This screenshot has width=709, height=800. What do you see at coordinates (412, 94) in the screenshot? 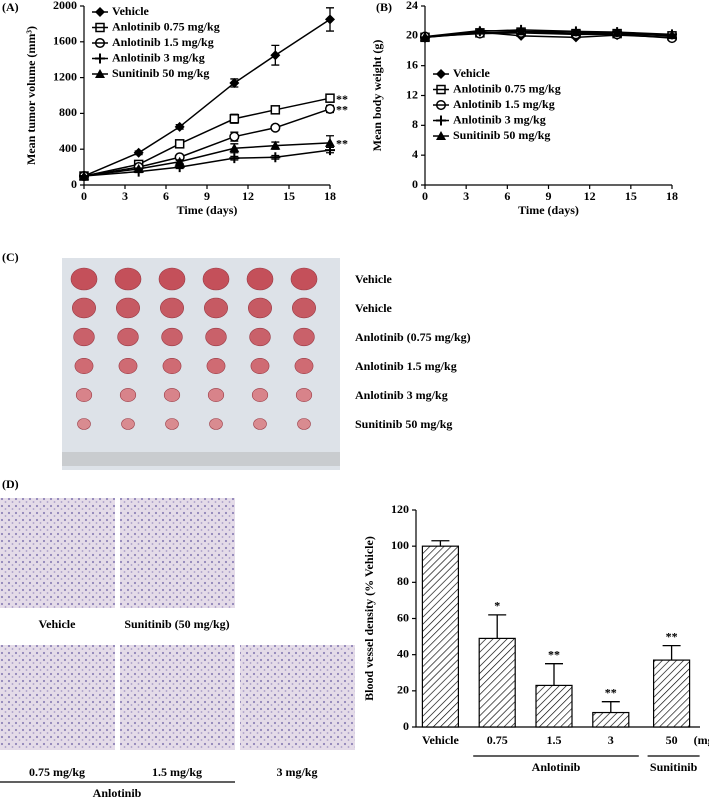
I see `y-tick-label: 12` at bounding box center [412, 94].